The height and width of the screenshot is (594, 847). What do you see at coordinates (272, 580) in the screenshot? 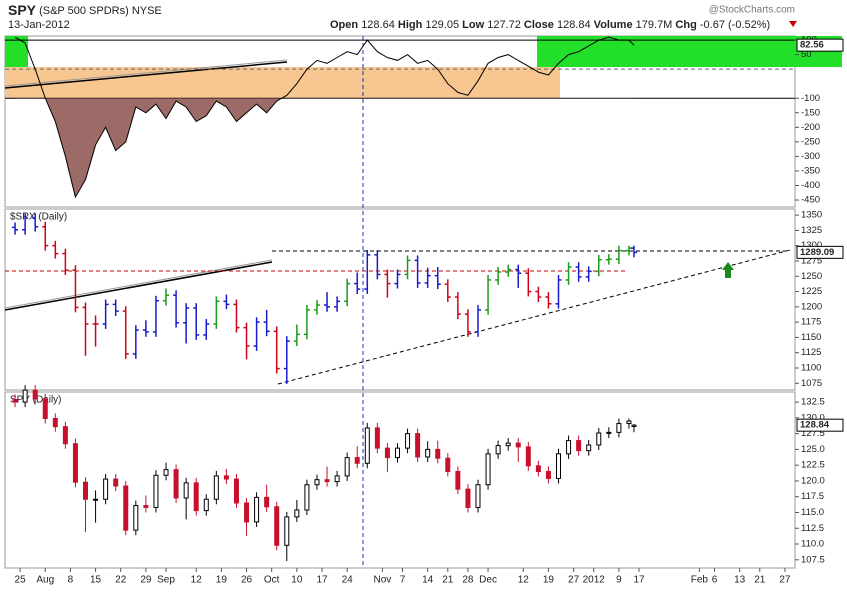
I see `x-tick-label: Oct` at bounding box center [272, 580].